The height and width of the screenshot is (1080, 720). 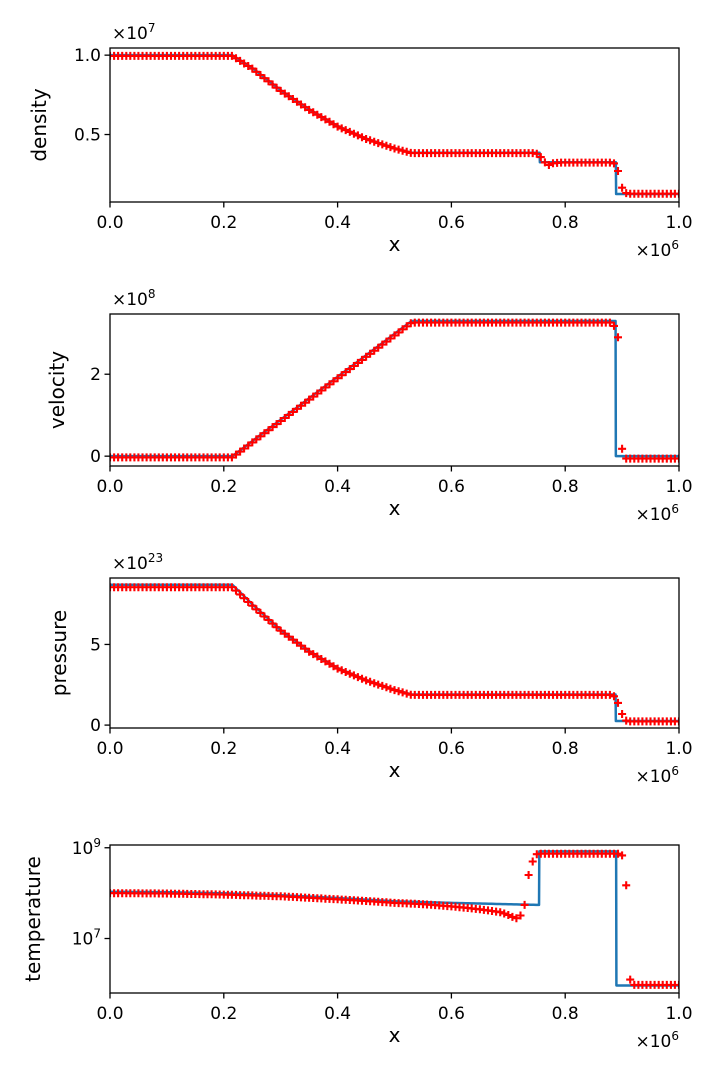 I want to click on y-tick-label: 0.5, so click(x=87, y=136).